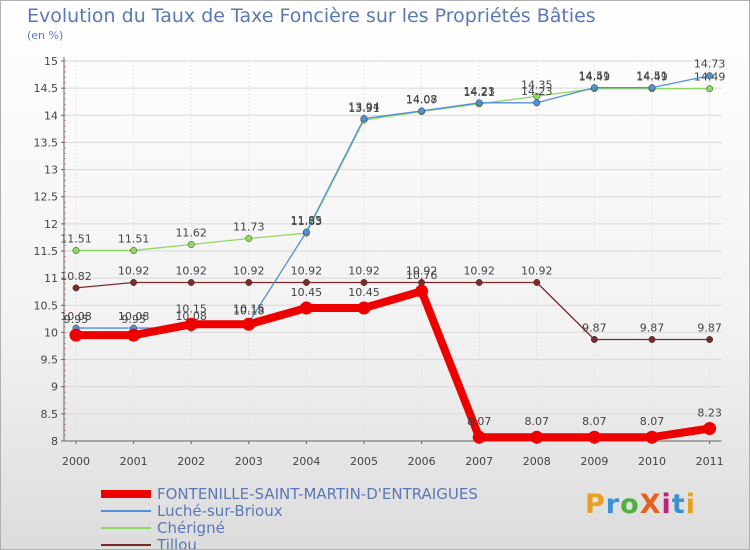 This screenshot has height=550, width=750. I want to click on x-tick-label: 2004, so click(306, 461).